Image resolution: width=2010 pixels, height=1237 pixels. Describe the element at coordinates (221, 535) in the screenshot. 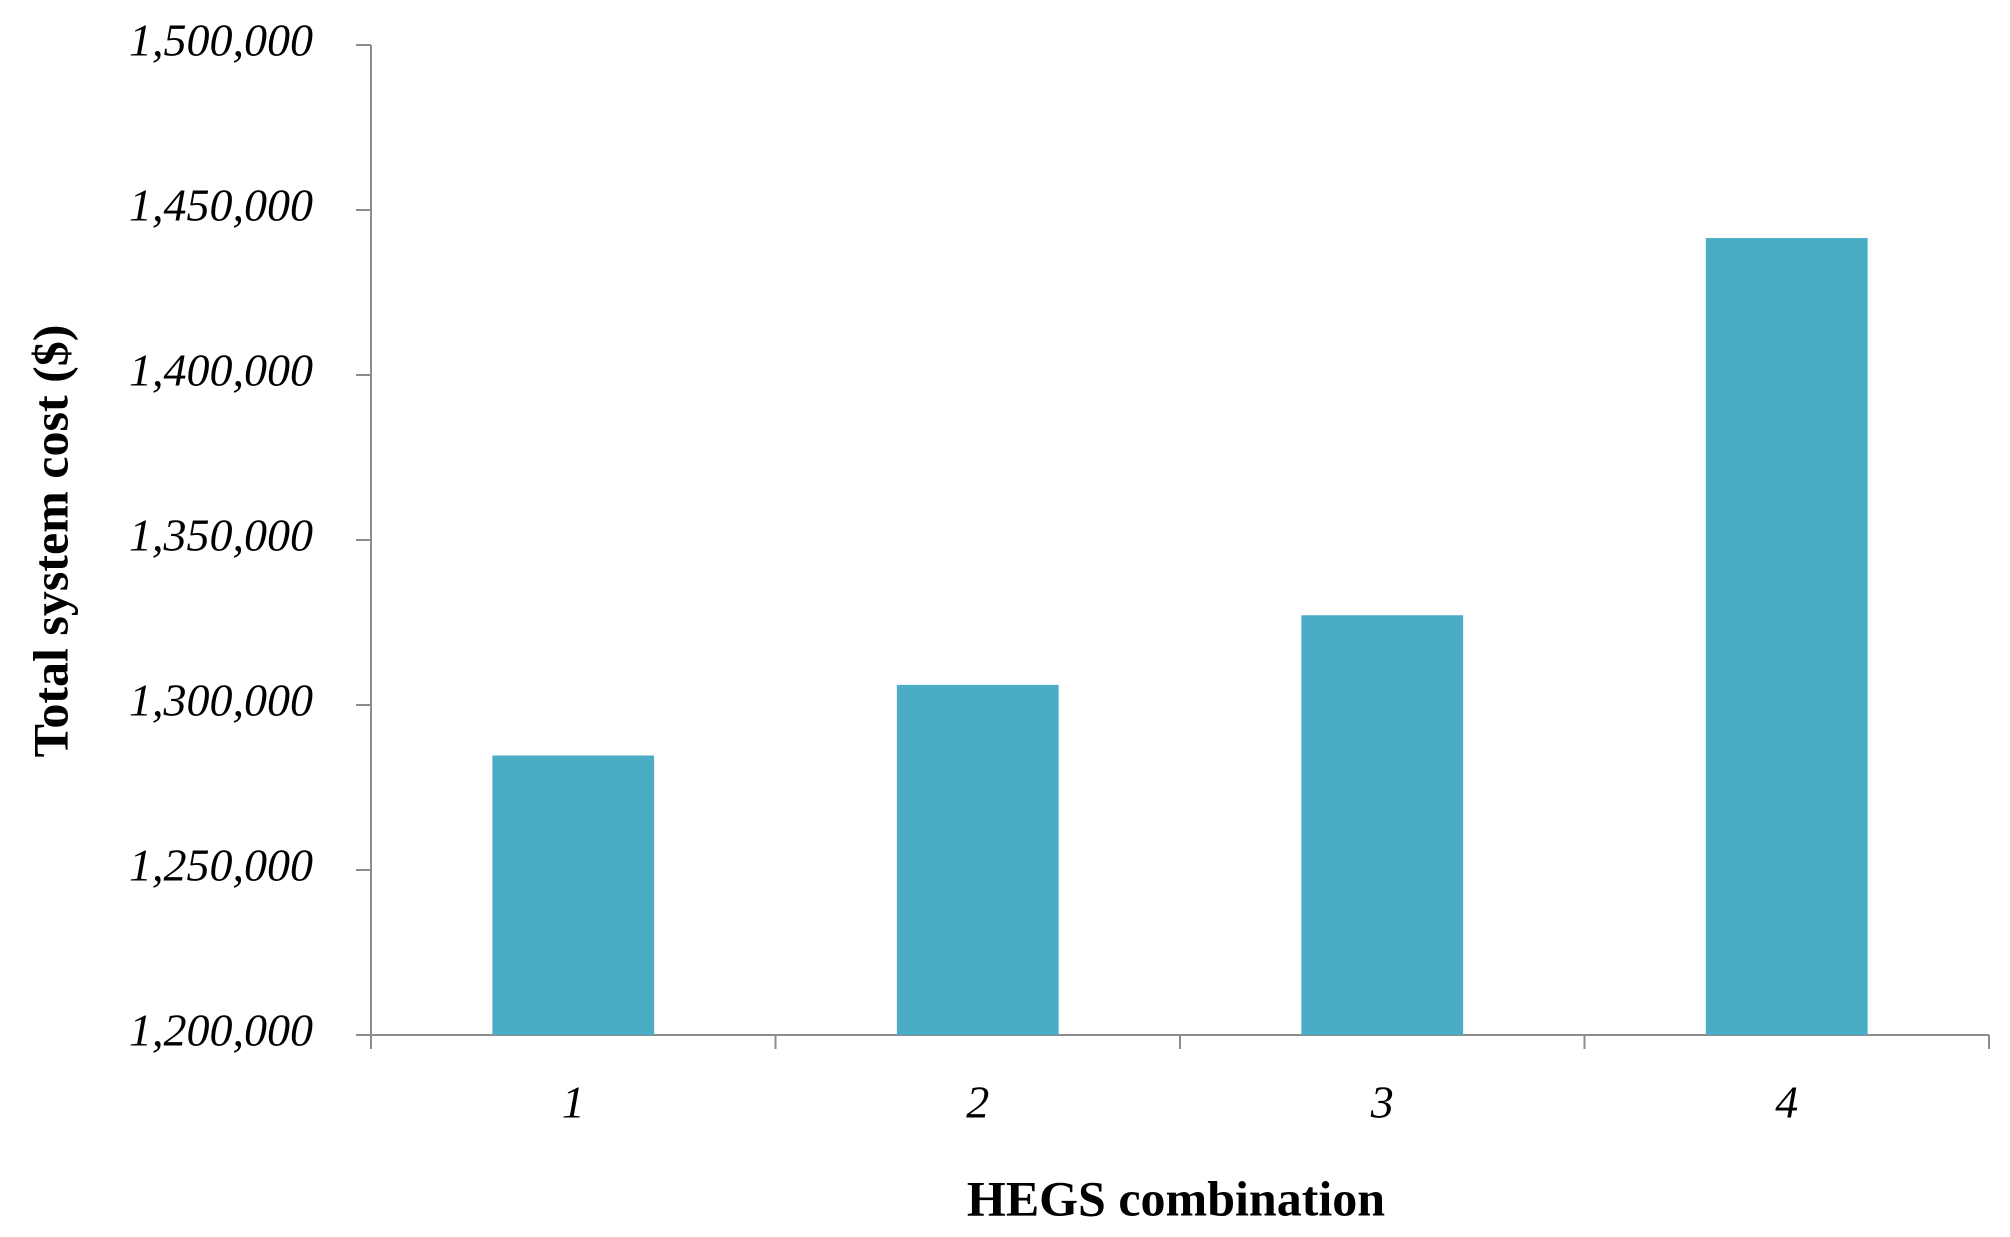

I see `y-tick-label: 1,350,000` at that location.